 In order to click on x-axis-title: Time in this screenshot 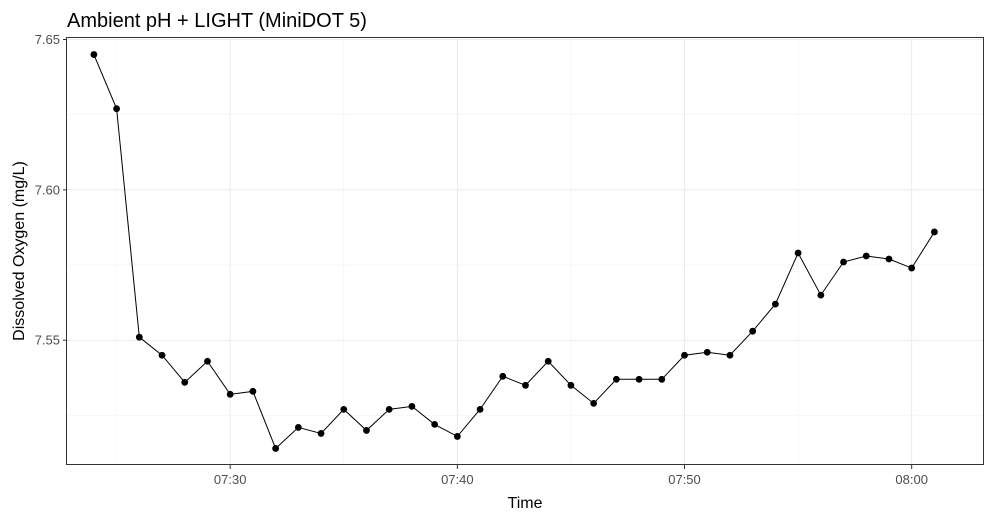, I will do `click(525, 503)`.